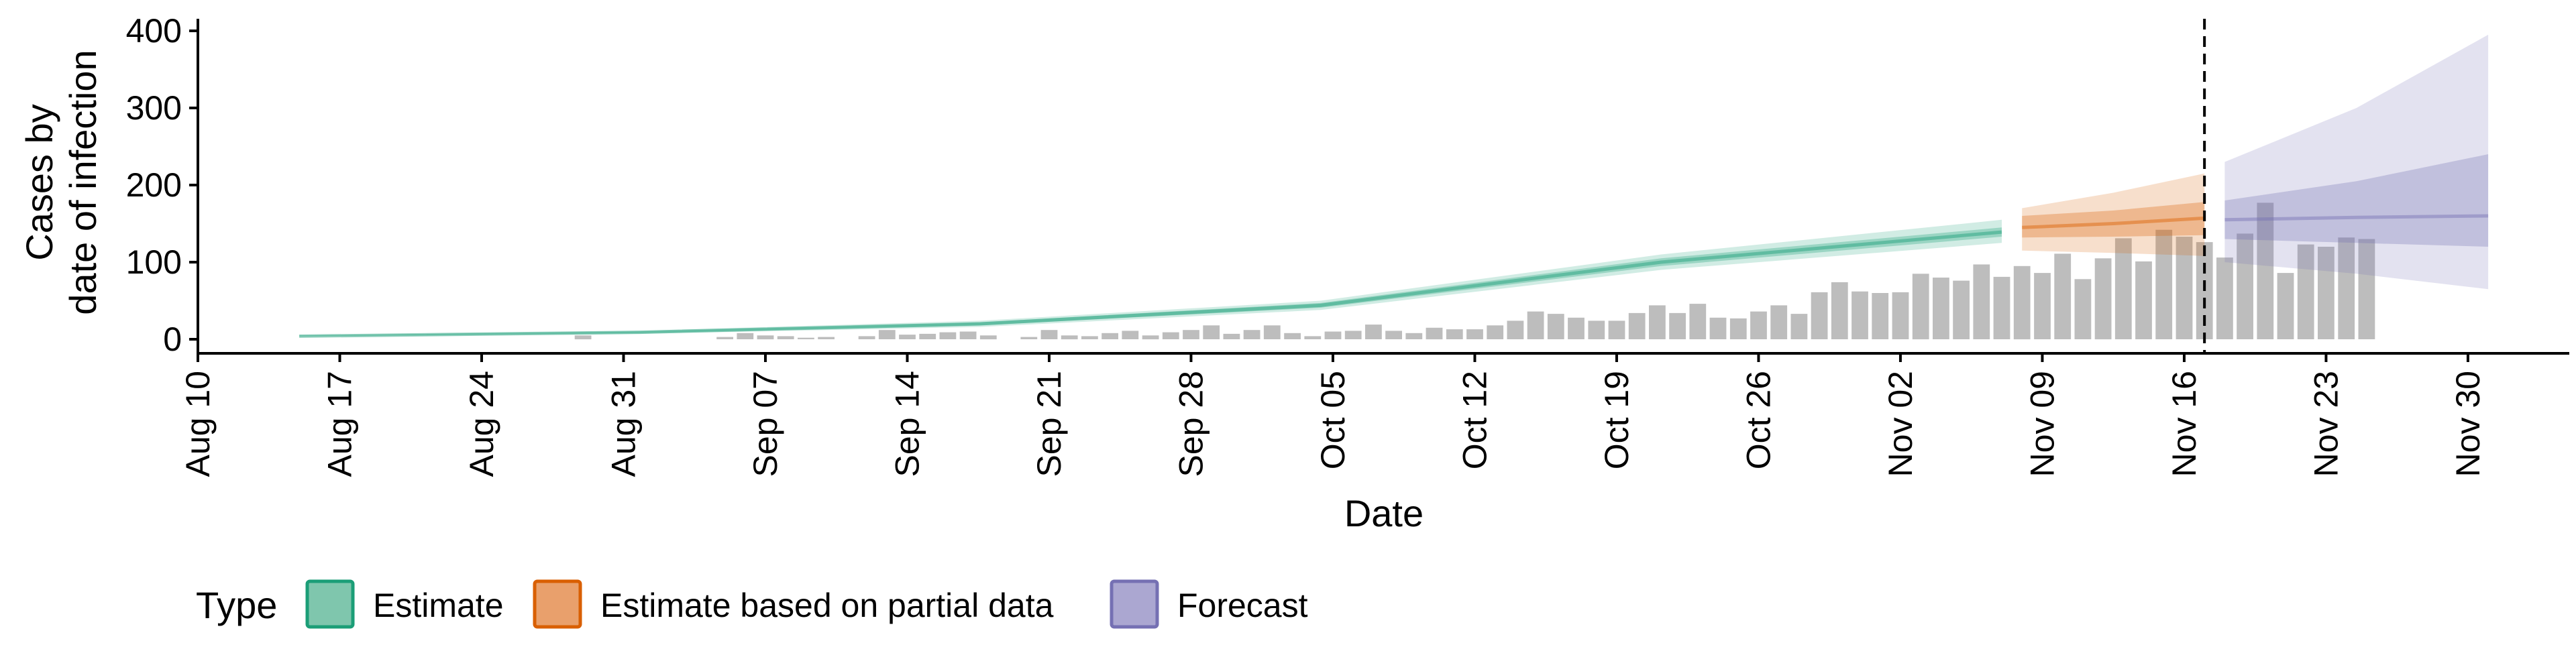  Describe the element at coordinates (39, 182) in the screenshot. I see `y-axis-title-line1: Cases by` at that location.